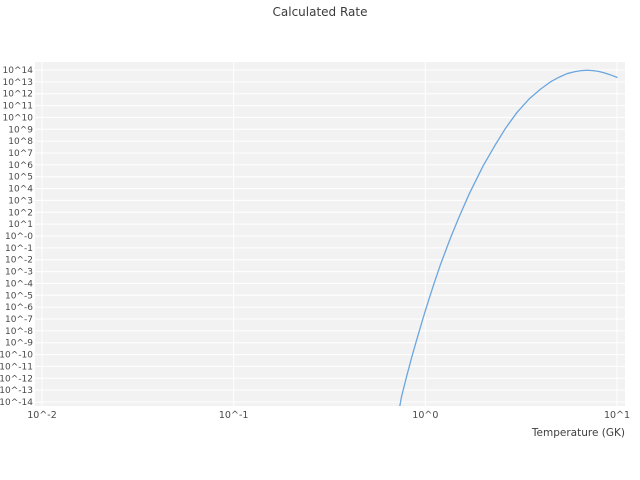 The width and height of the screenshot is (640, 480). Describe the element at coordinates (20, 190) in the screenshot. I see `y-tick-label: 10^4` at that location.